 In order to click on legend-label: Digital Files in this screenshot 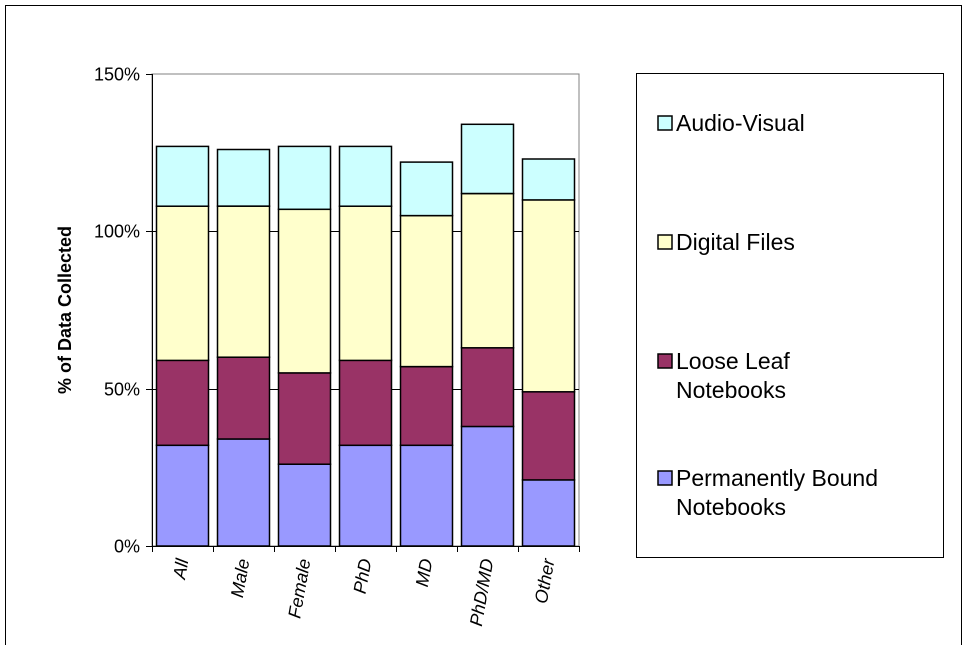, I will do `click(735, 242)`.